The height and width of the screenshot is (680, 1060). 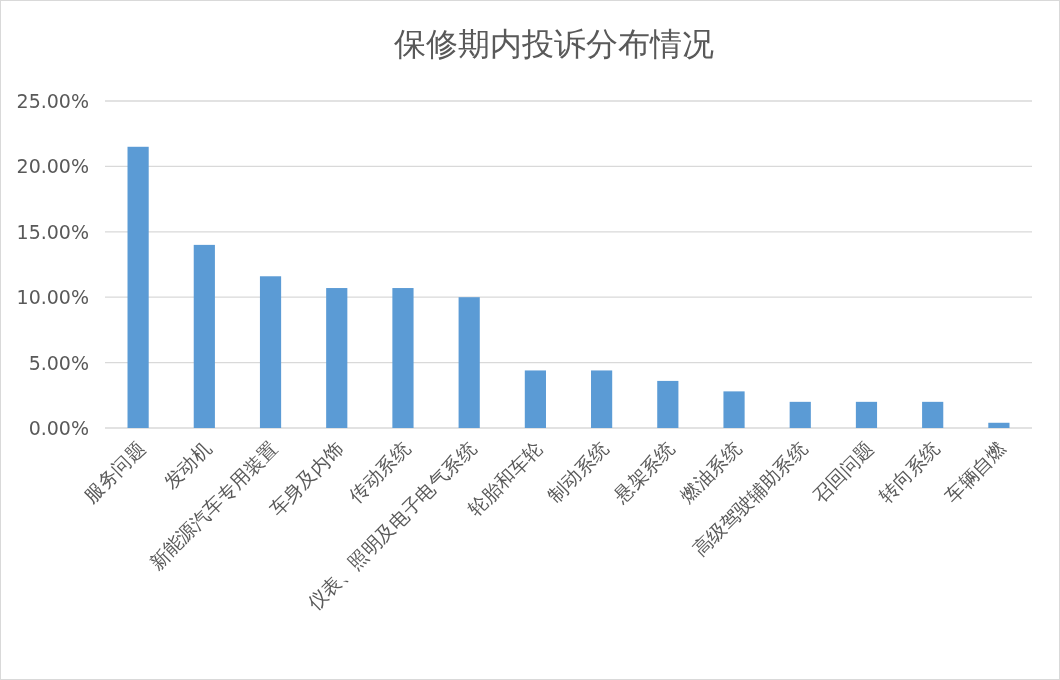 What do you see at coordinates (52, 166) in the screenshot?
I see `y-tick-label: 20.00%` at bounding box center [52, 166].